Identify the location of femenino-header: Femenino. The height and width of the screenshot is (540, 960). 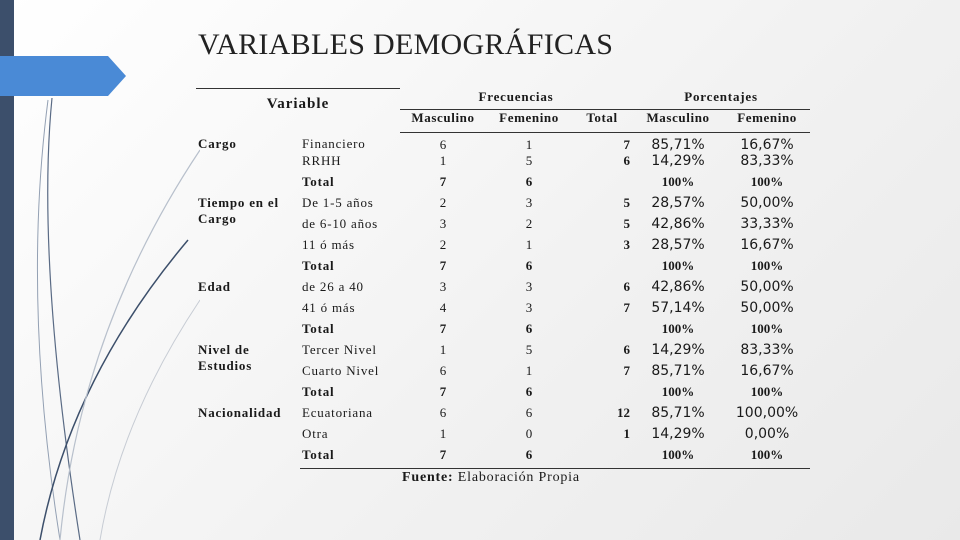
(529, 121).